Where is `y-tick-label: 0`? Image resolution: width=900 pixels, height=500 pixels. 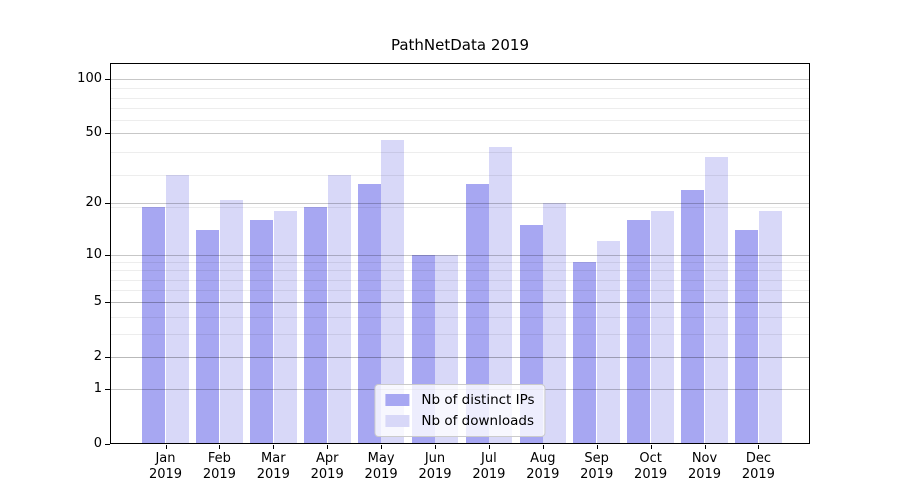
y-tick-label: 0 is located at coordinates (97, 443).